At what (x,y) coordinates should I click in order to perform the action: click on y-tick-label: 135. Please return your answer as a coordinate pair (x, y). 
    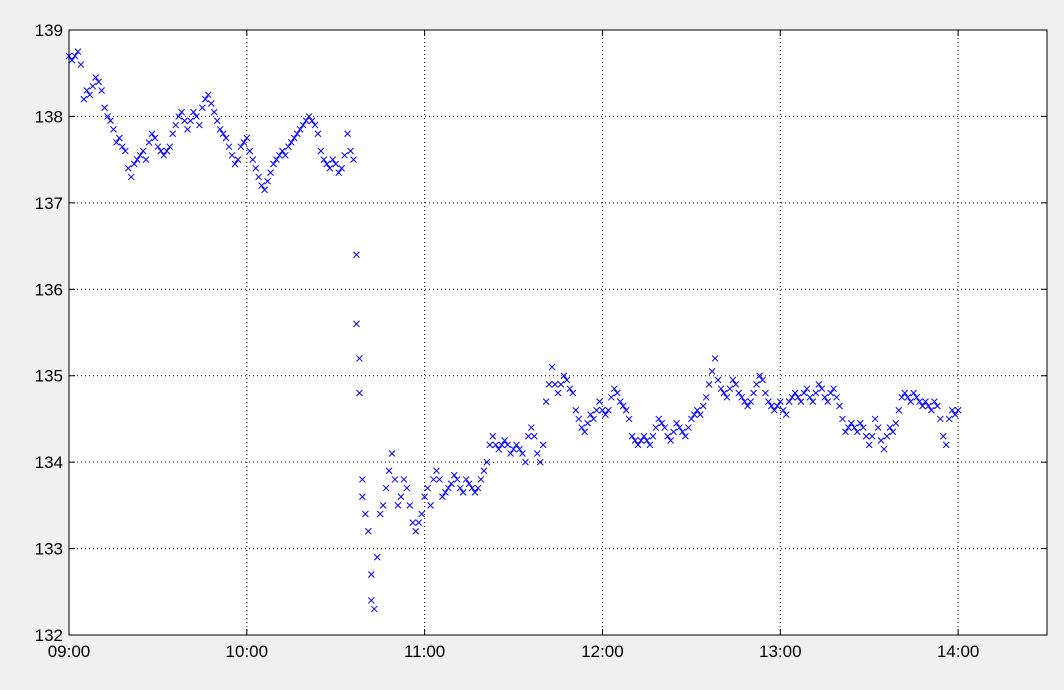
    Looking at the image, I should click on (49, 376).